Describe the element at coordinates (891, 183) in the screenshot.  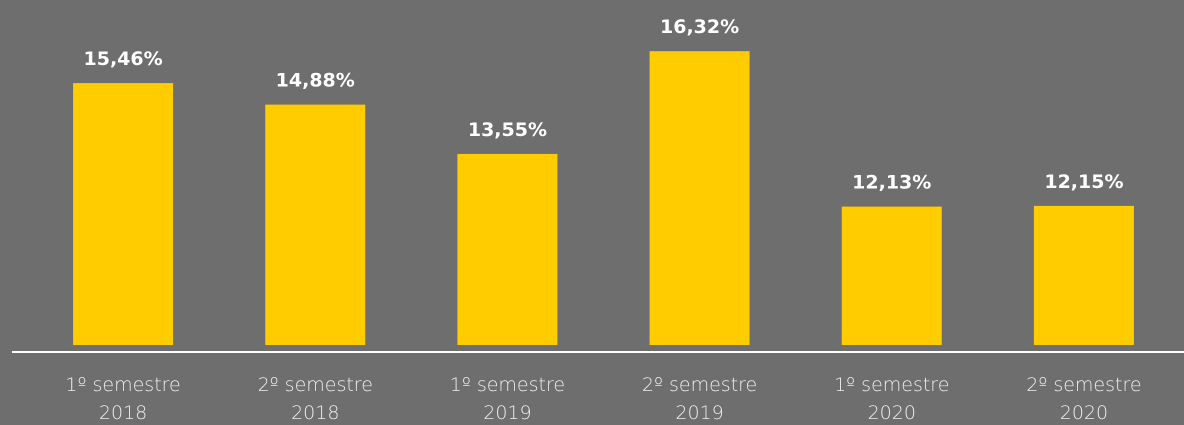
I see `data-label: 12,13%` at that location.